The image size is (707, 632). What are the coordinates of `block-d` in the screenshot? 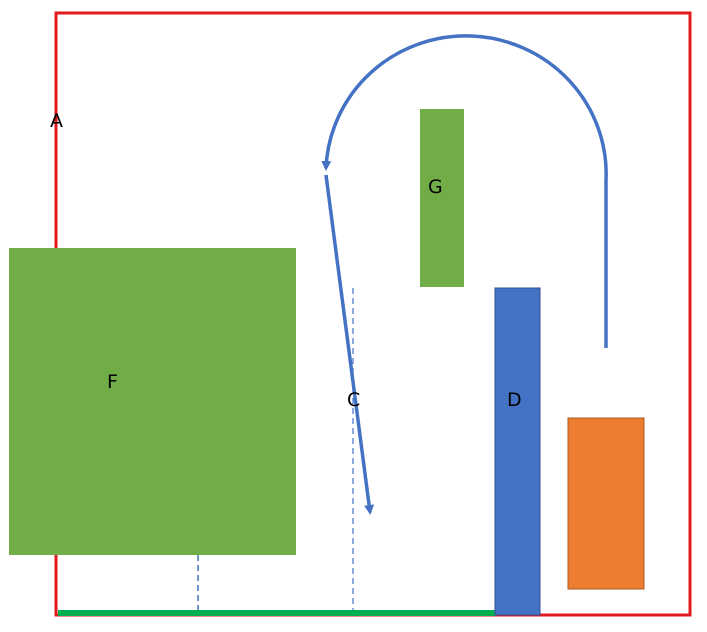 It's located at (517, 451).